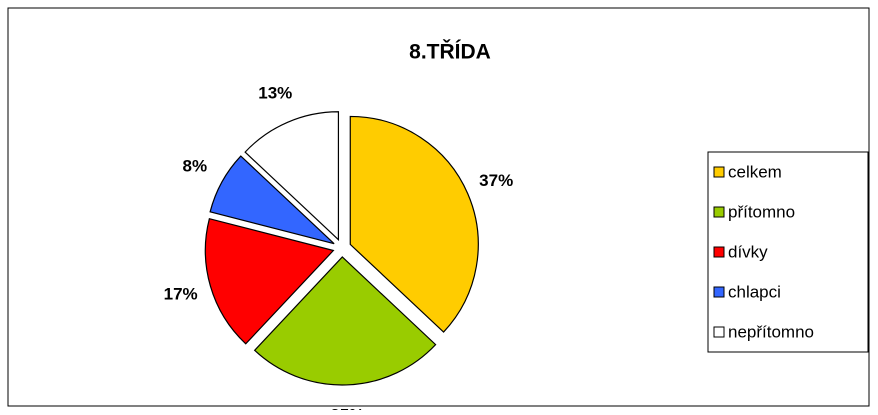 This screenshot has width=878, height=415. Describe the element at coordinates (496, 180) in the screenshot. I see `data-label: 37%` at that location.